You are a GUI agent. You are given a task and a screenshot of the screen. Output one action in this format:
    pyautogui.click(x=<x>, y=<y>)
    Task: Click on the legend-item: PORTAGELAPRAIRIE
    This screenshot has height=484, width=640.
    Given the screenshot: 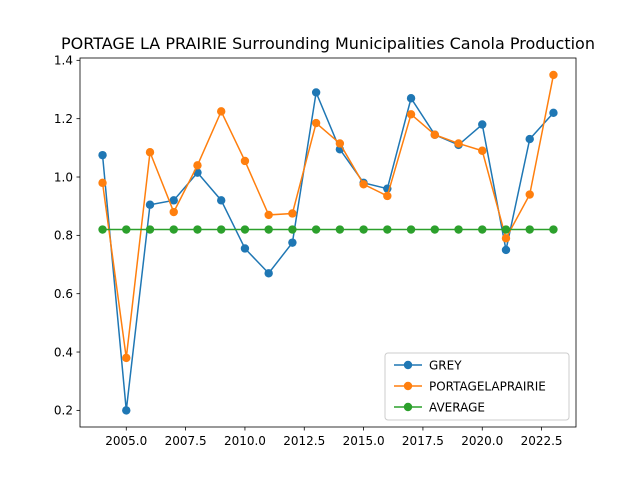 What is the action you would take?
    pyautogui.click(x=470, y=387)
    